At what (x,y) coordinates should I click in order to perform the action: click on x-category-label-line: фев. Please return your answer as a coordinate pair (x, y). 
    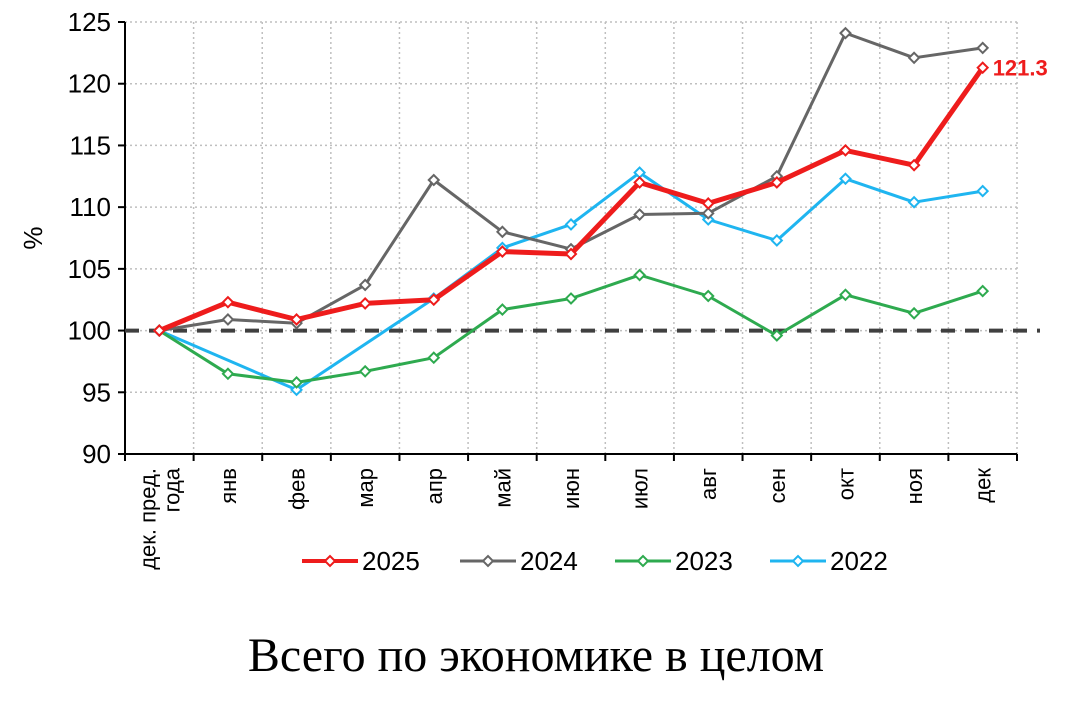
    Looking at the image, I should click on (297, 489).